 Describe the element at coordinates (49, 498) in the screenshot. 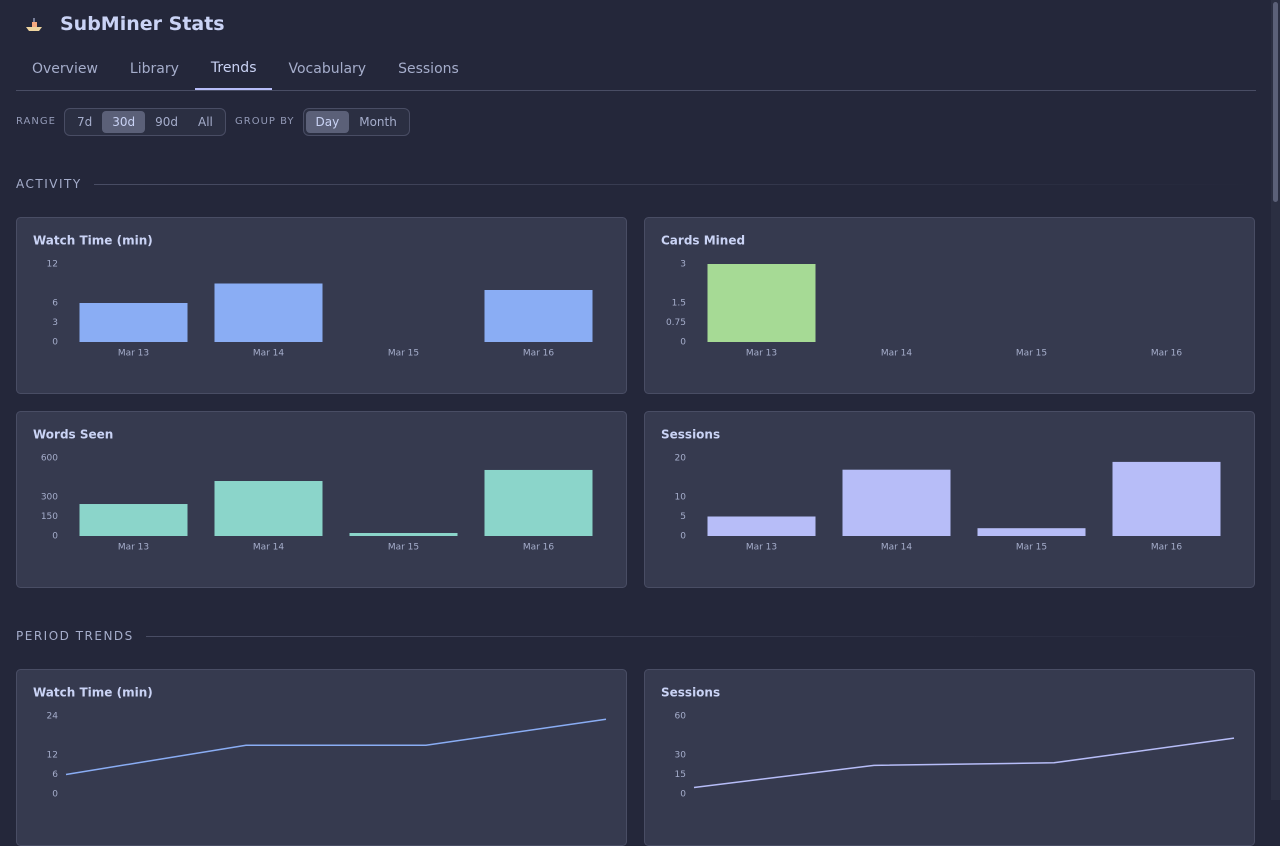

I see `y-tick-label: 300` at that location.